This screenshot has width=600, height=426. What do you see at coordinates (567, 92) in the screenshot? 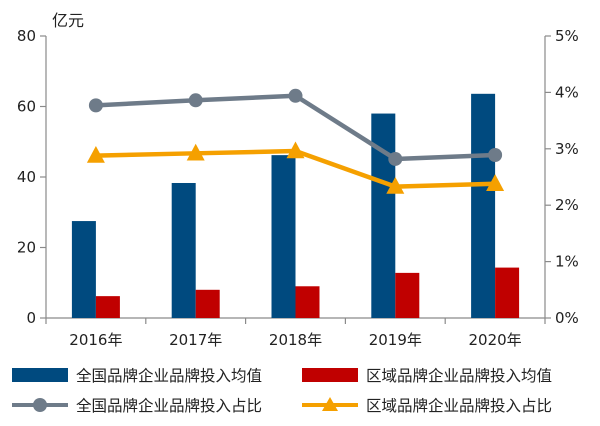
I see `right-axis-tick-label: 4%` at bounding box center [567, 92].